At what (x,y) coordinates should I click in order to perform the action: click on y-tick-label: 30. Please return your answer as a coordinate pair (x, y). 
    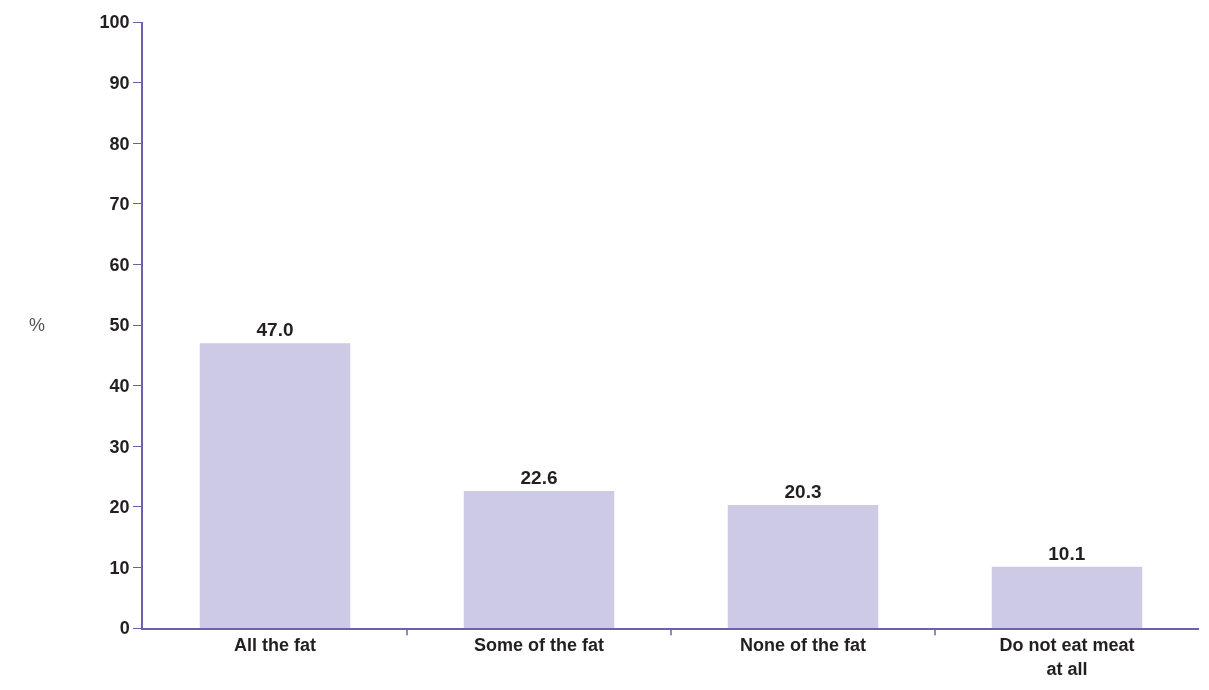
    Looking at the image, I should click on (119, 446).